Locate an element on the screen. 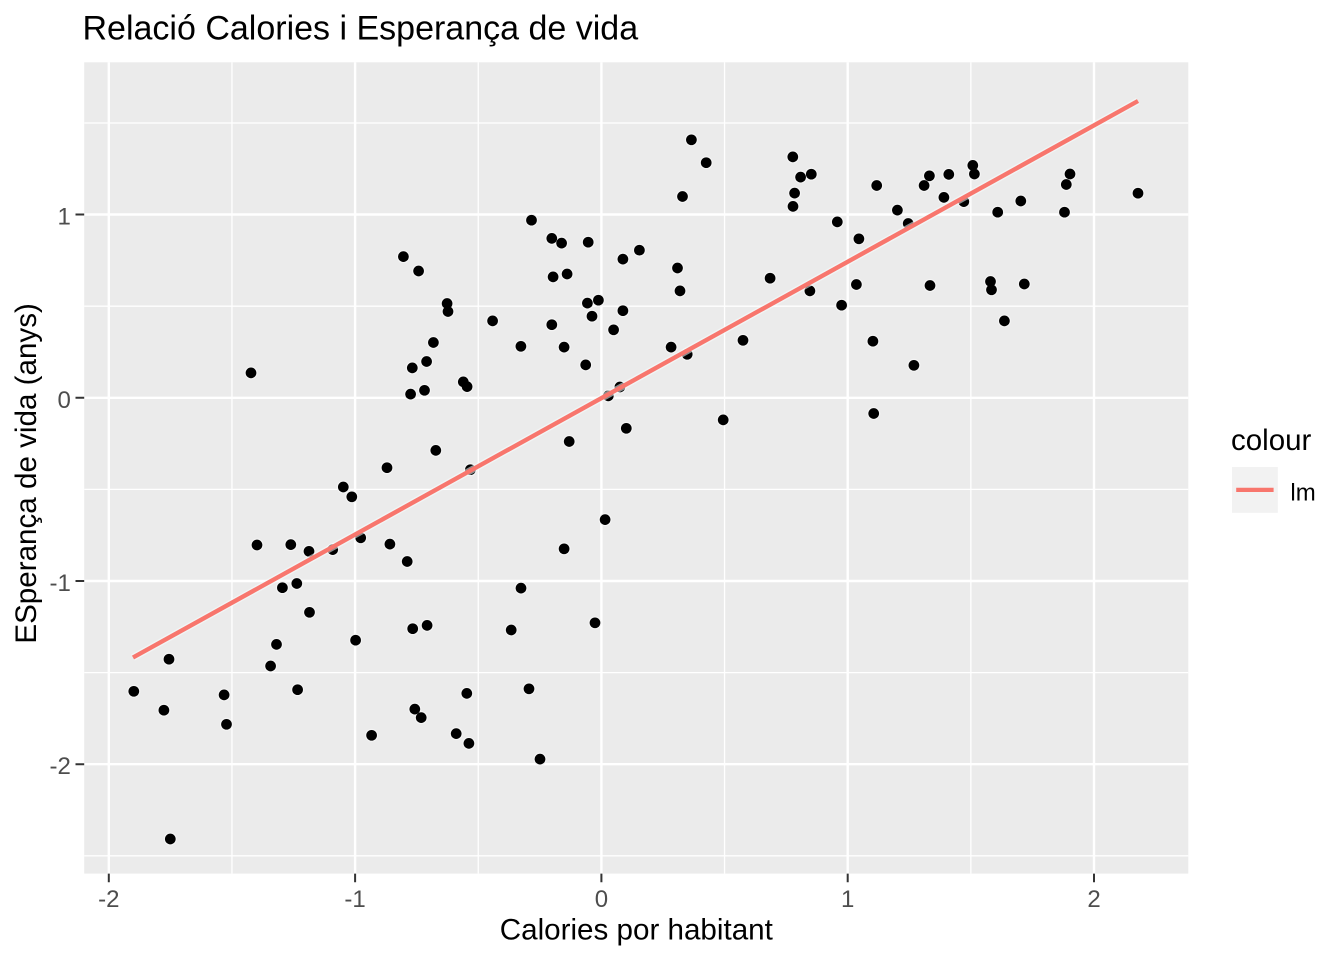  svg-text: ESperança de vida (anys) is located at coordinates (26, 473).